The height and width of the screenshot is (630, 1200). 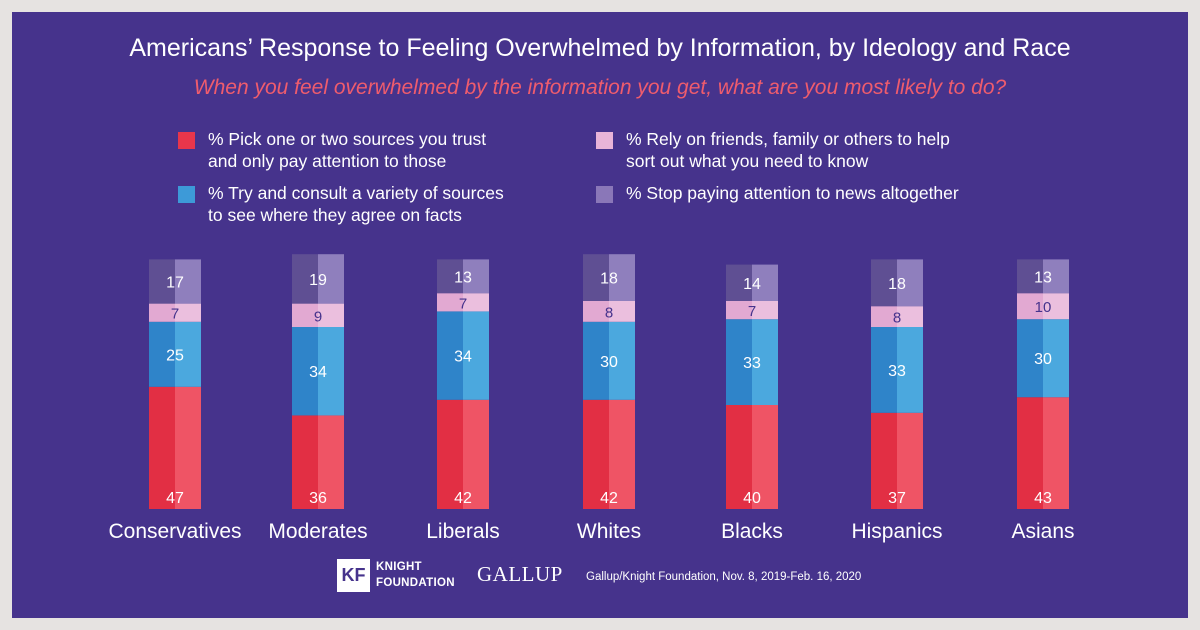 I want to click on category-label: Asians, so click(x=1042, y=531).